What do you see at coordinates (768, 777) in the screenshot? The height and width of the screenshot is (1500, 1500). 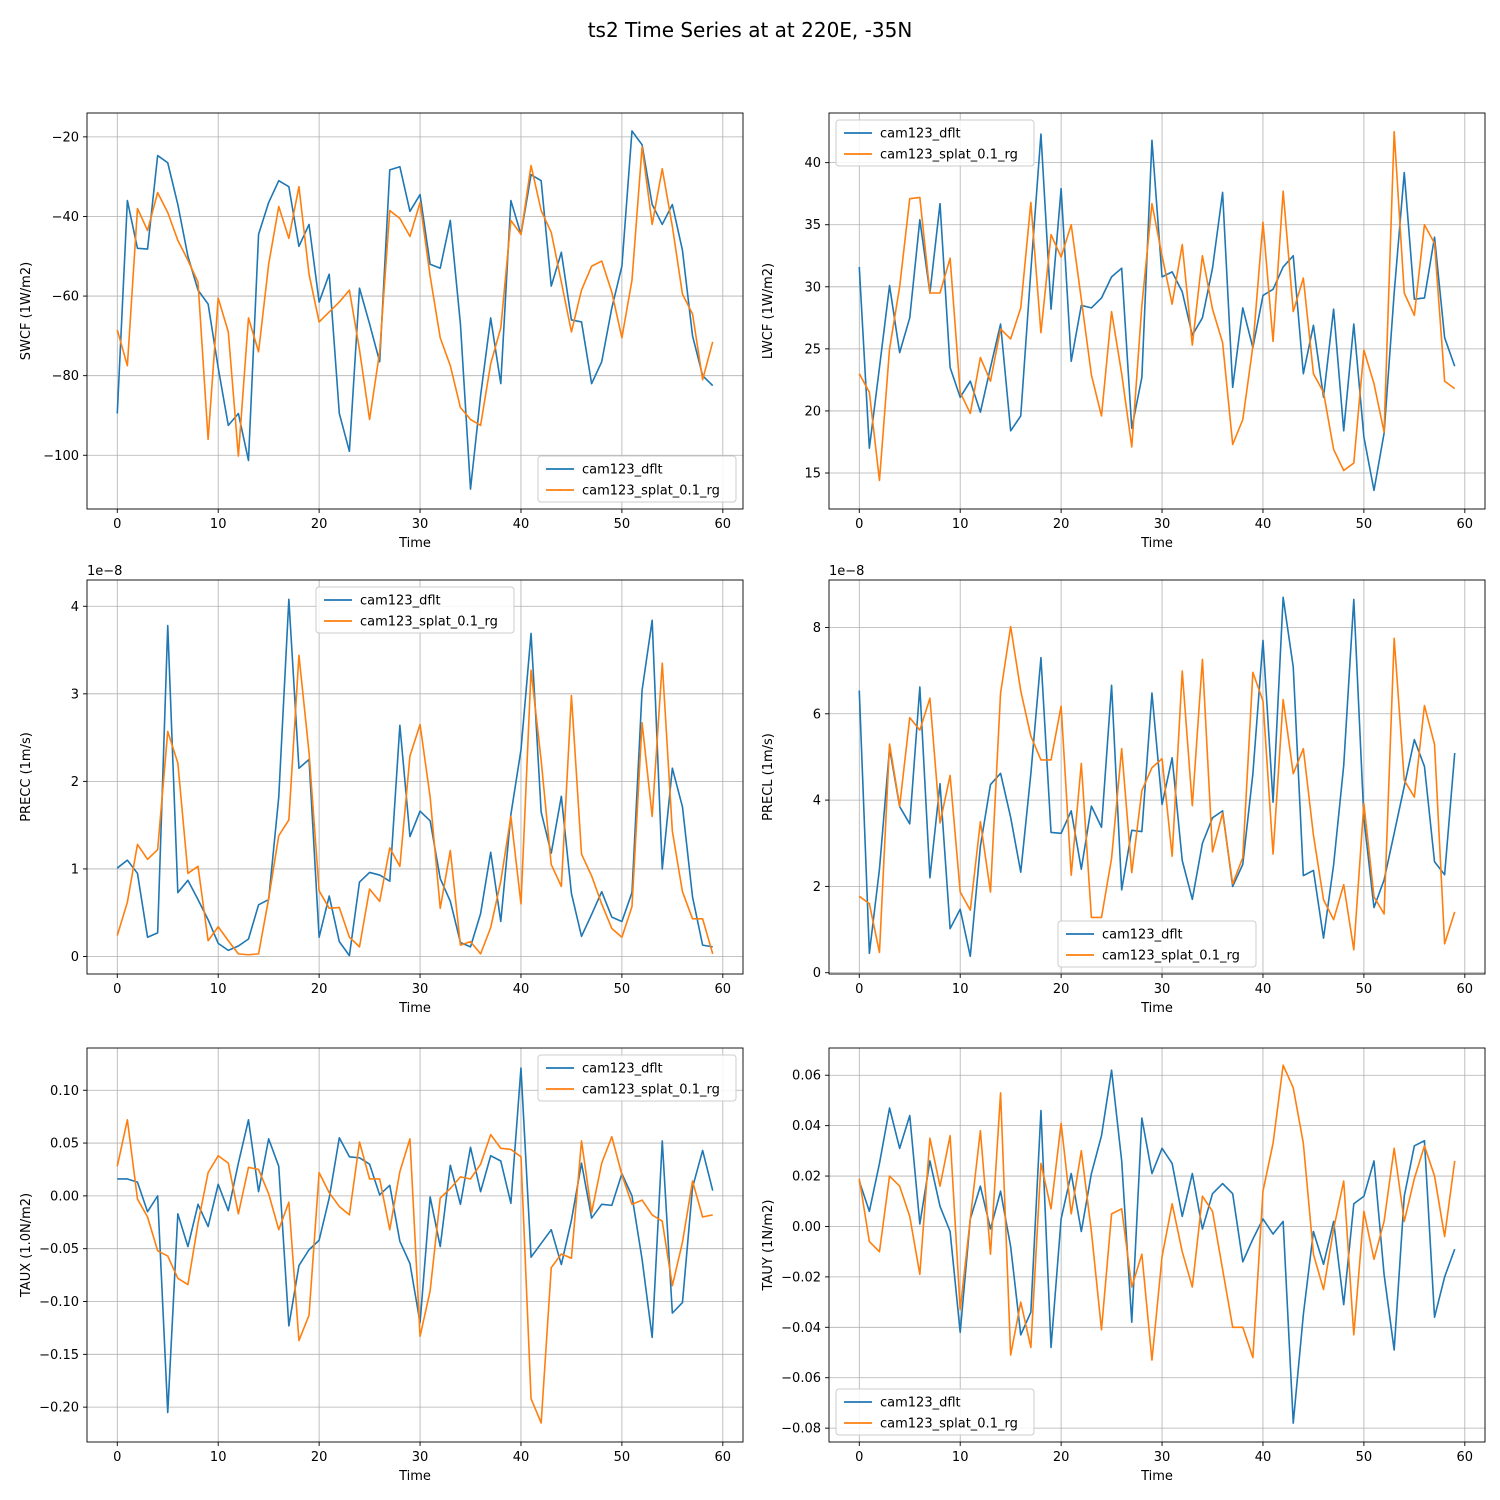 I see `y-axis-label: PRECL (1m/s)` at bounding box center [768, 777].